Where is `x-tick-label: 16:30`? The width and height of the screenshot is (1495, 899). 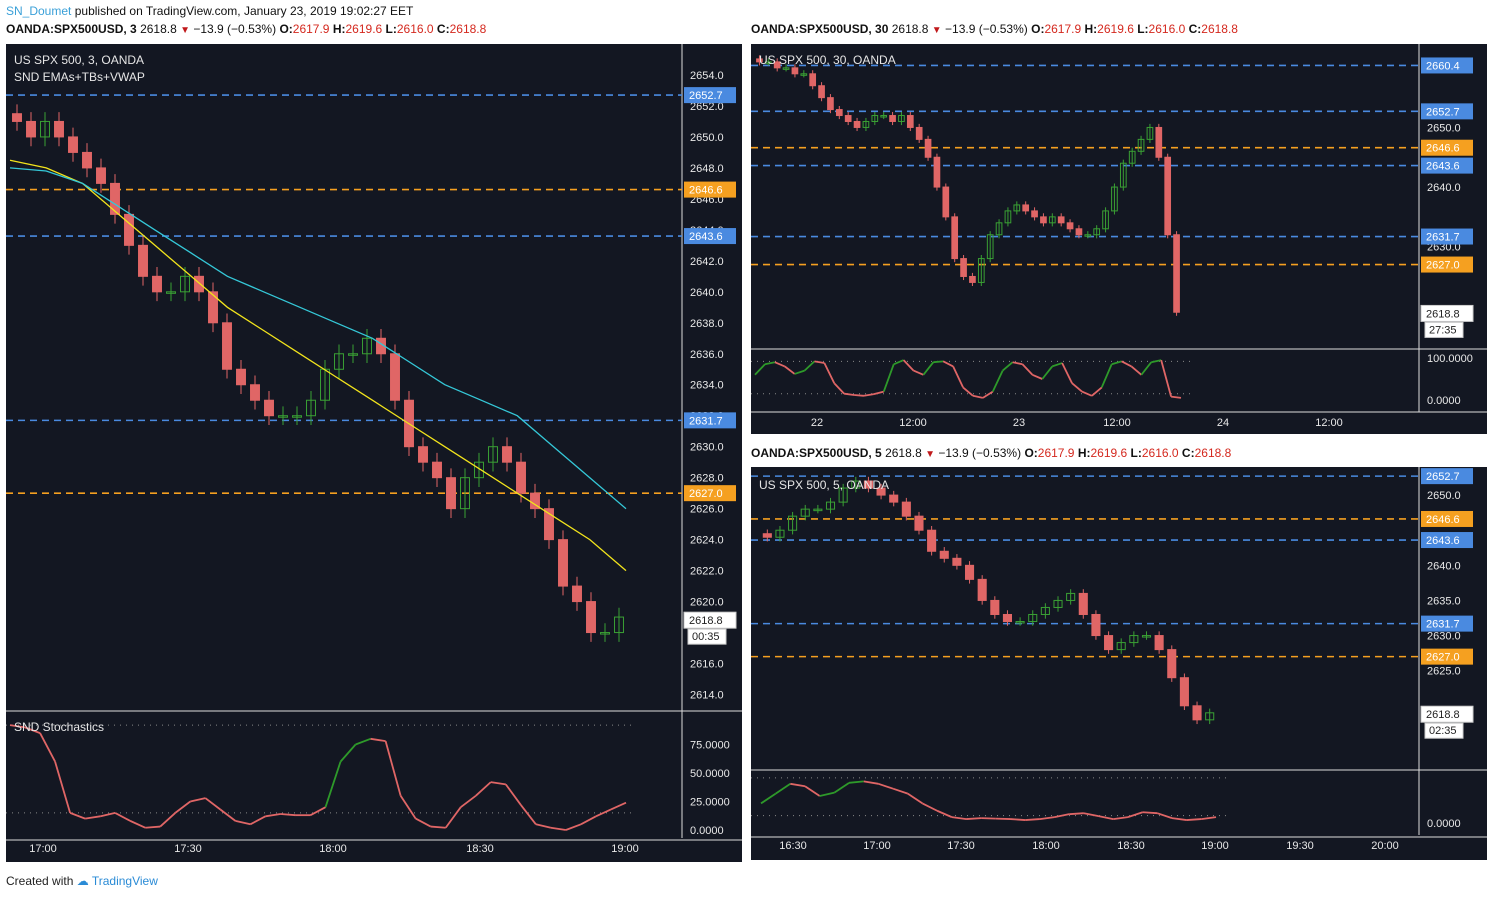
x-tick-label: 16:30 is located at coordinates (793, 846).